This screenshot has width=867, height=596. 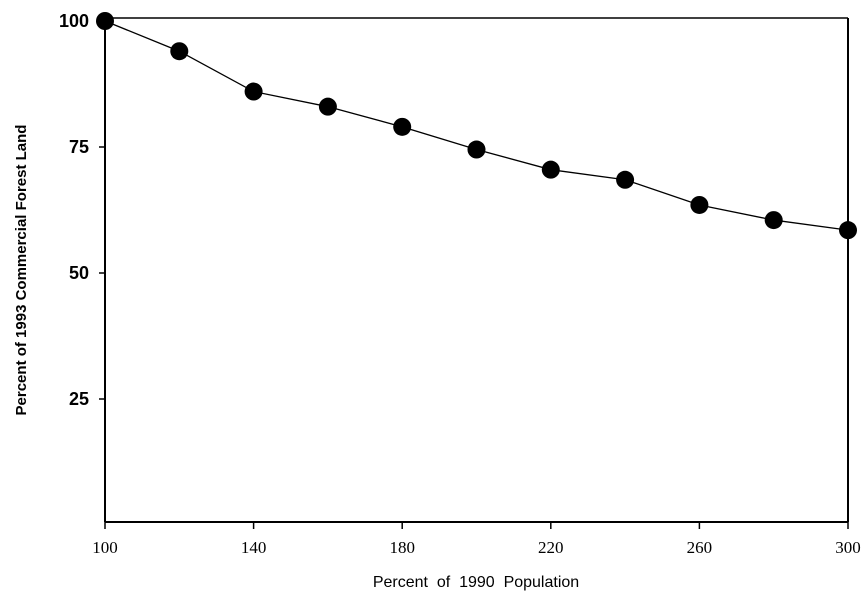 I want to click on y-tick-label: 25, so click(x=79, y=399).